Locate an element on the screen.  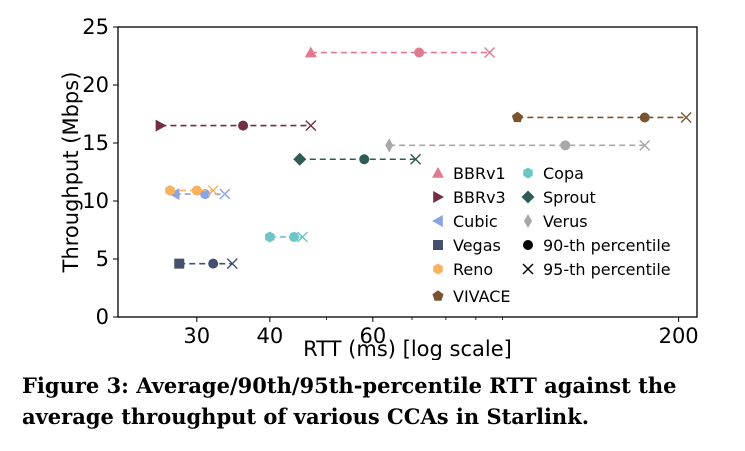
legend-marker-bbrv1 is located at coordinates (438, 172).